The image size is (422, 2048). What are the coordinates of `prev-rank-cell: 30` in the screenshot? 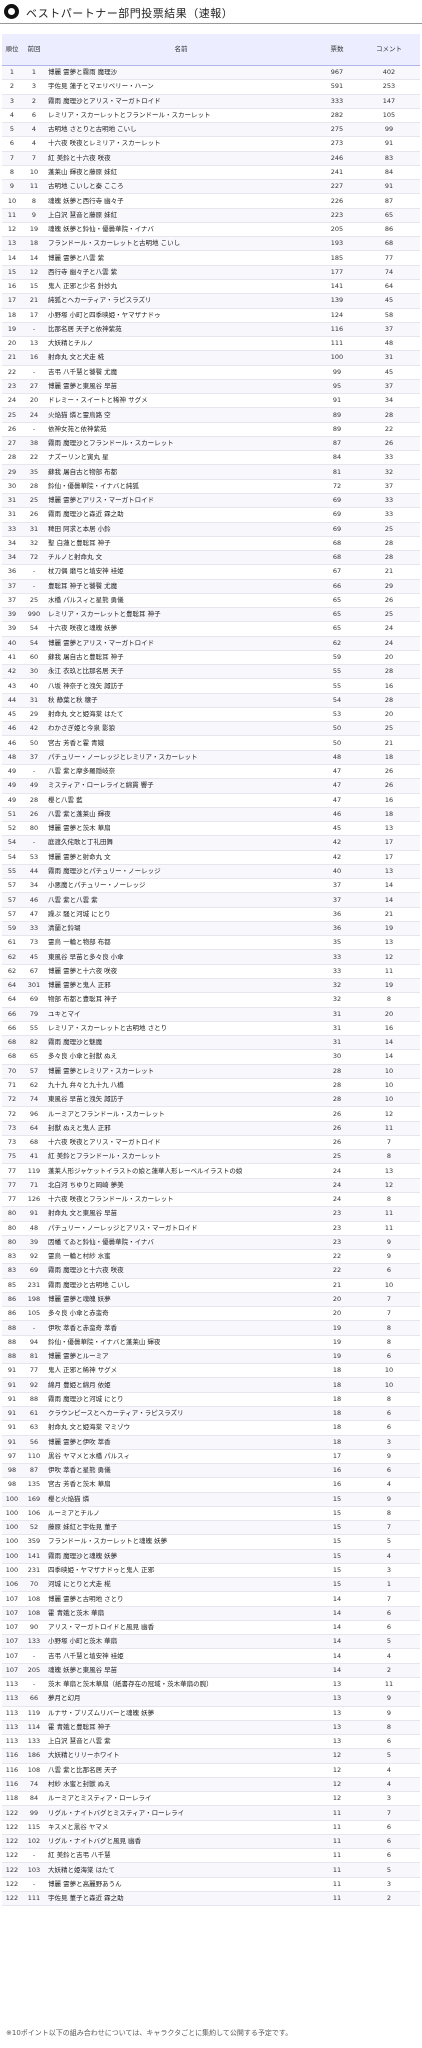 It's located at (34, 672).